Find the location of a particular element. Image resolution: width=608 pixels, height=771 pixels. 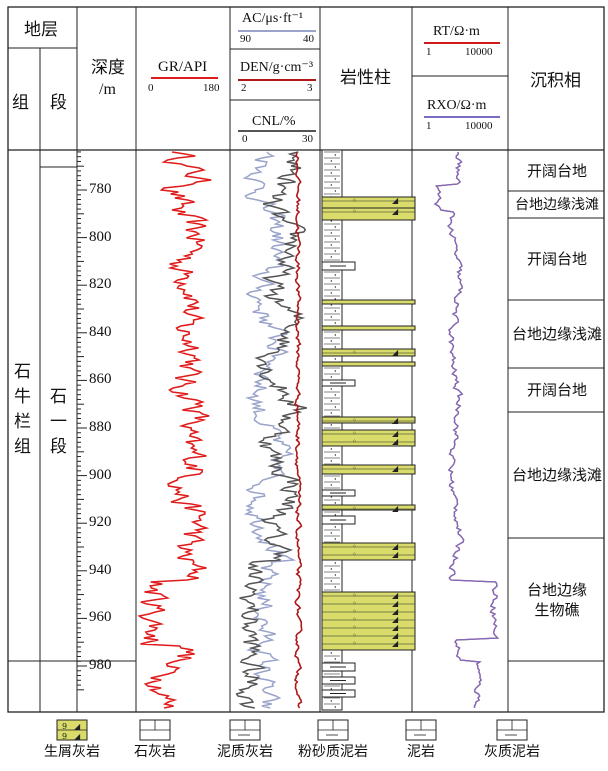

legend-label: 泥岩 is located at coordinates (421, 752).